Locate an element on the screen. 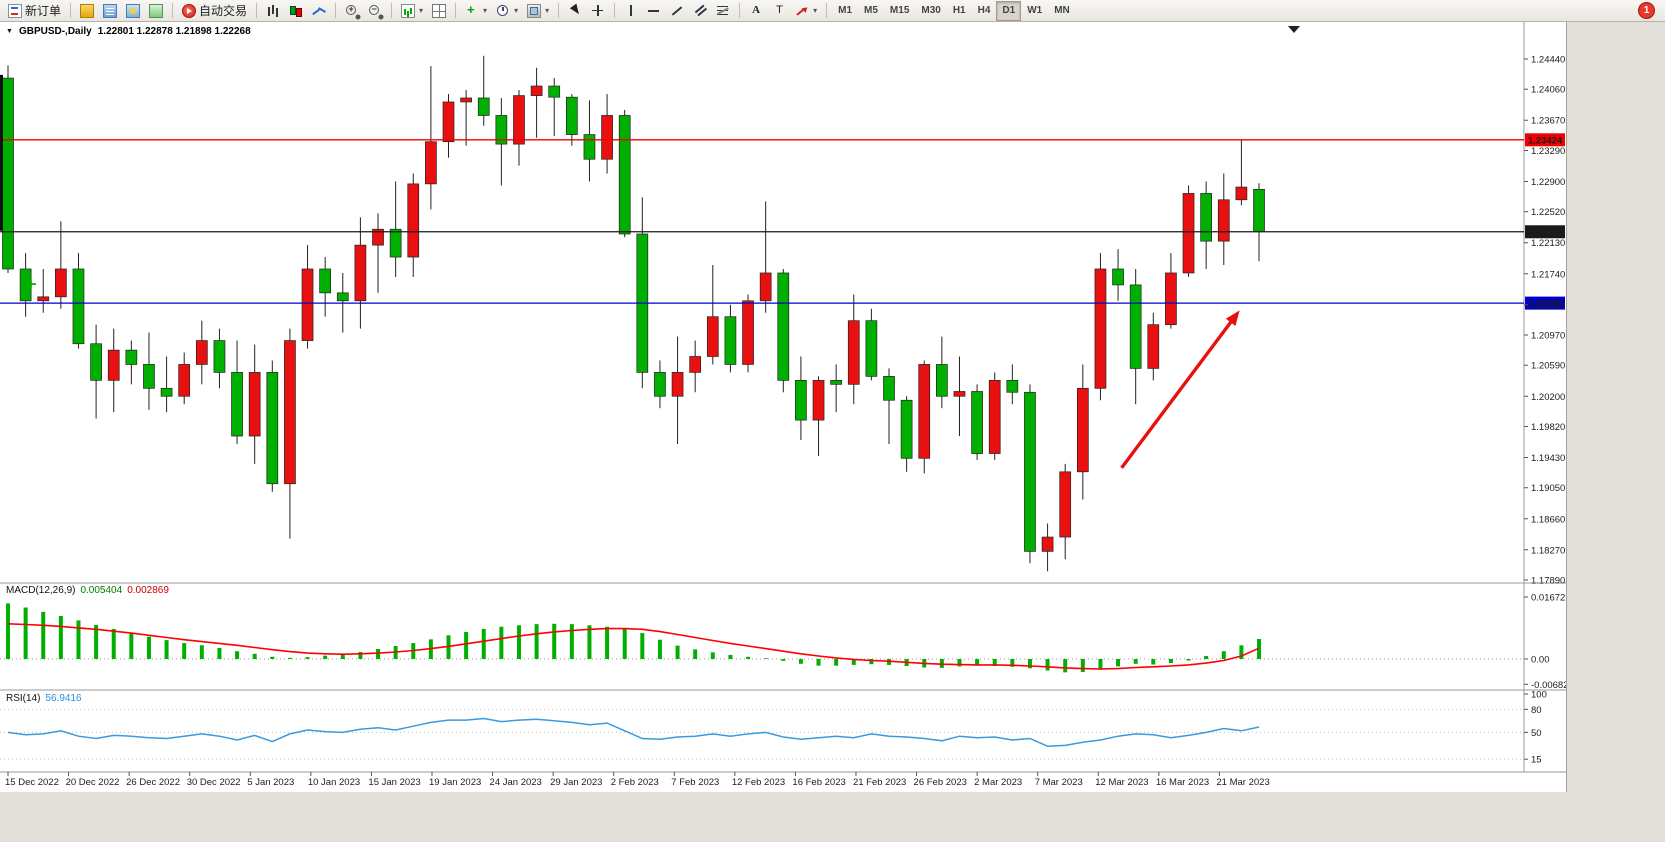 This screenshot has width=1665, height=842. label-icon is located at coordinates (779, 11).